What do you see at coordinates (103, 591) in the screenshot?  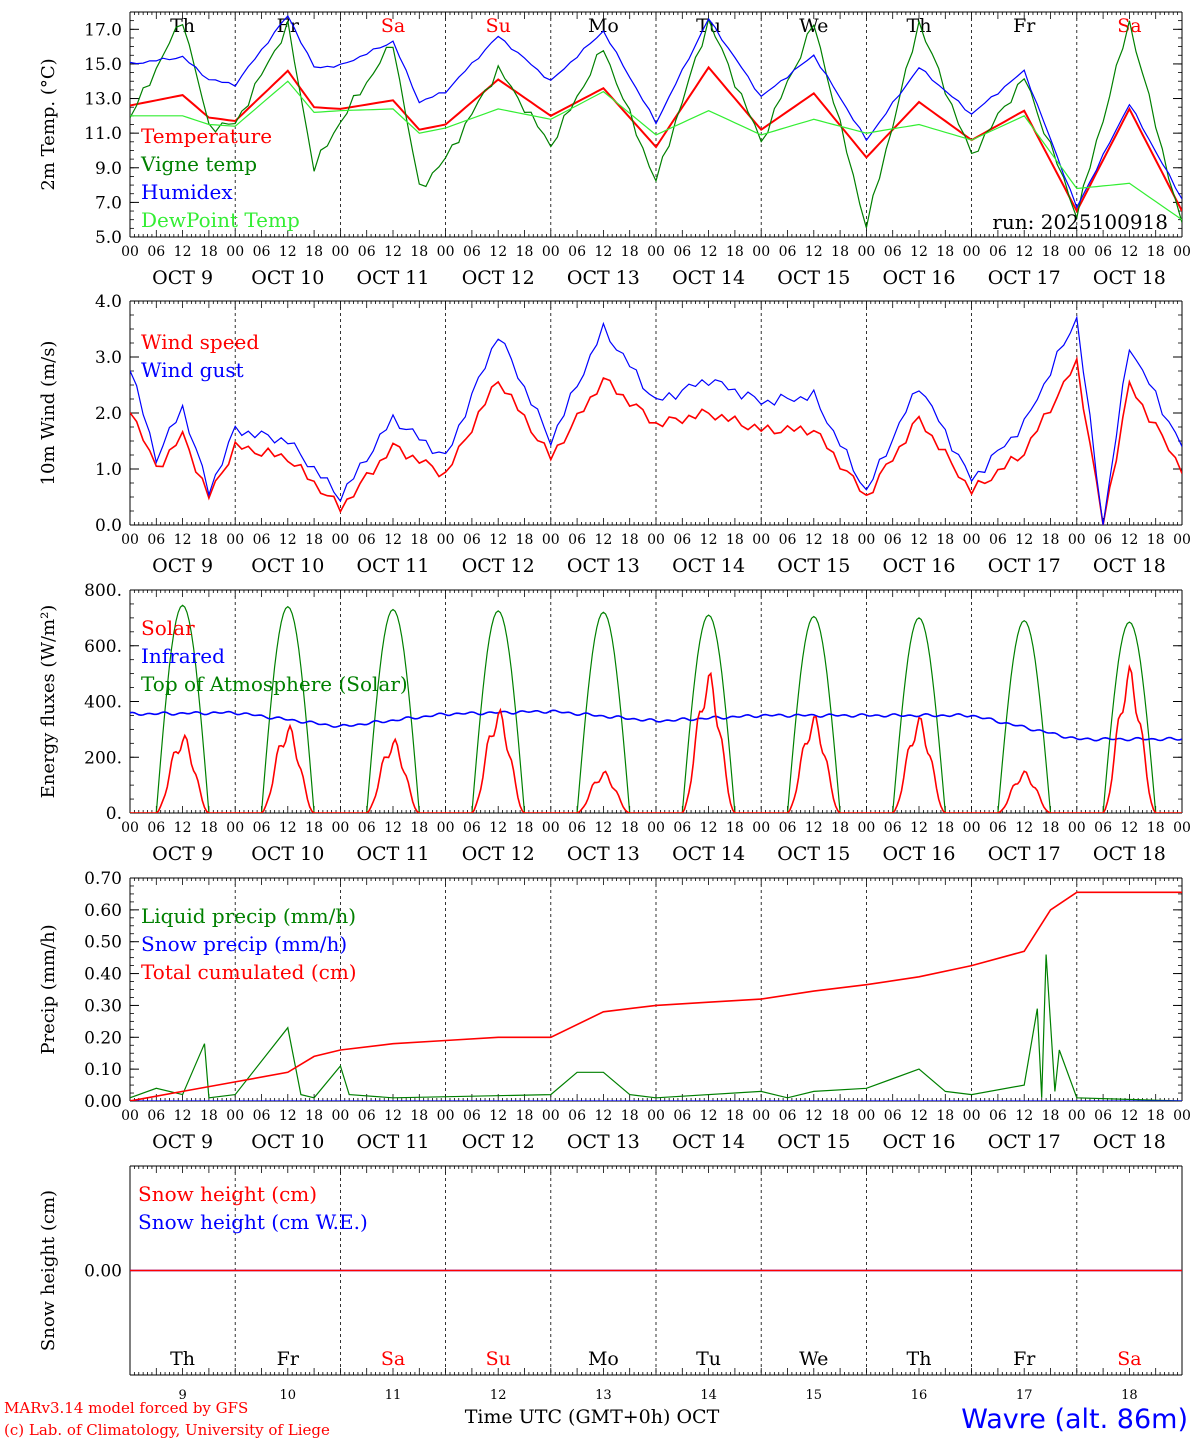 I see `y-tick-label: 800.` at bounding box center [103, 591].